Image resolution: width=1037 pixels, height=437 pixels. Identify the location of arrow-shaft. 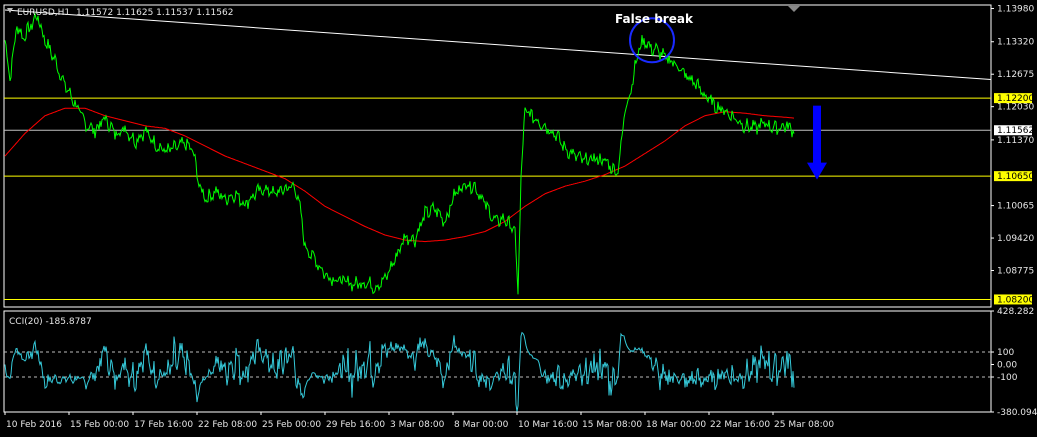
(817, 135).